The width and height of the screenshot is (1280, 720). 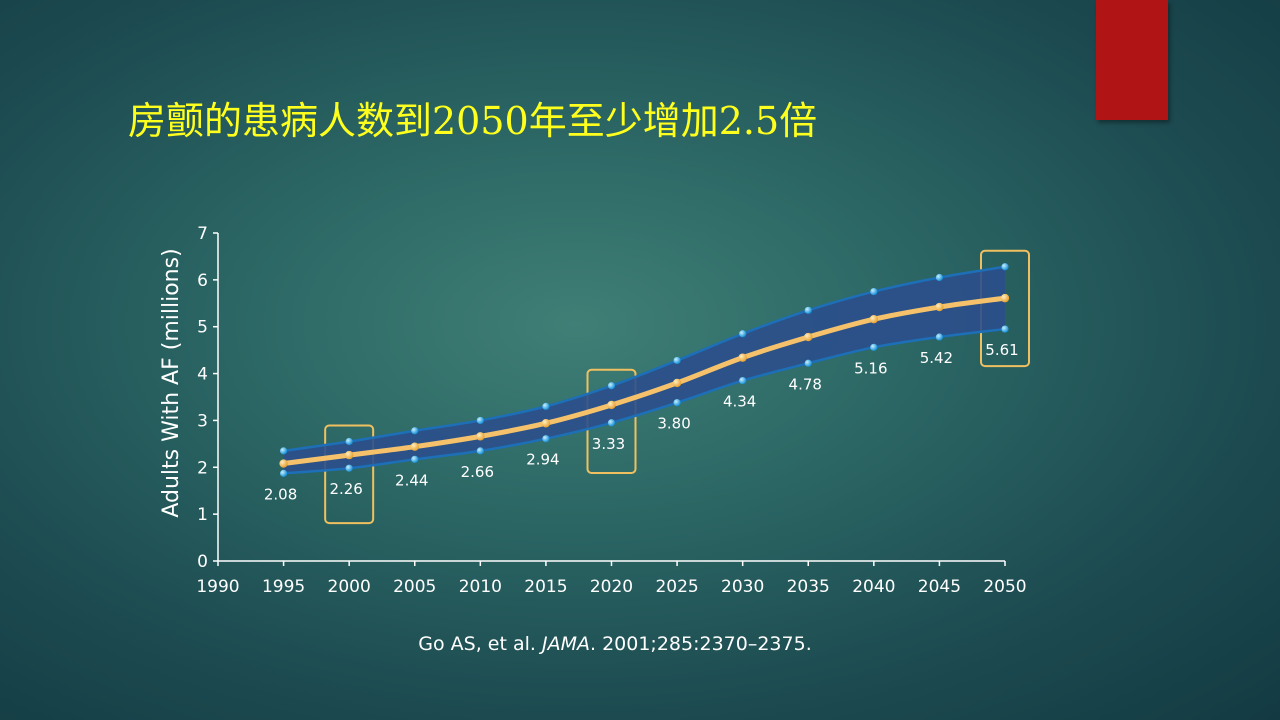 What do you see at coordinates (611, 587) in the screenshot?
I see `x-tick-label-2020: 2020` at bounding box center [611, 587].